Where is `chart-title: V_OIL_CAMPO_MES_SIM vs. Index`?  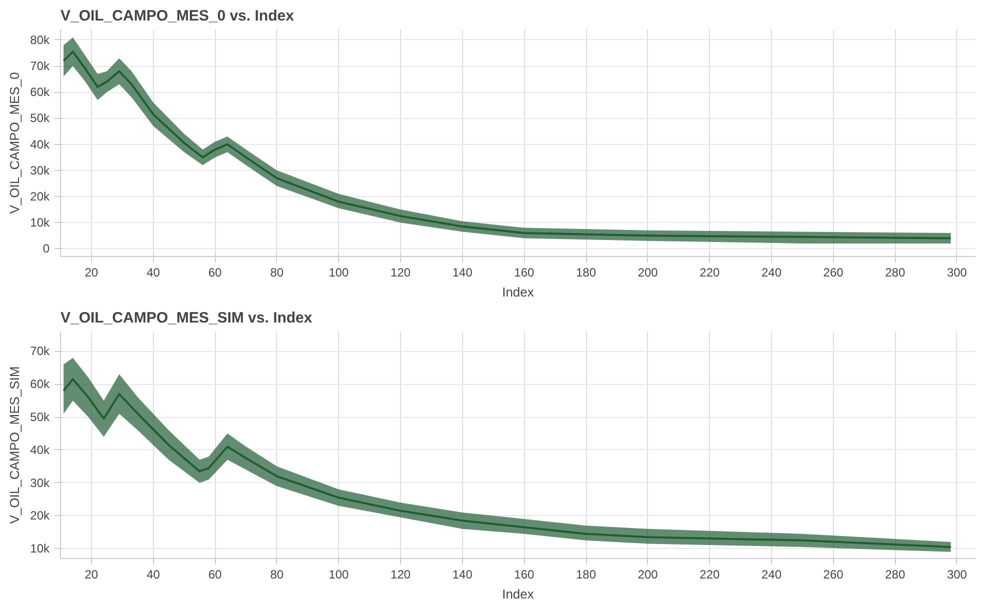 chart-title: V_OIL_CAMPO_MES_SIM vs. Index is located at coordinates (186, 318).